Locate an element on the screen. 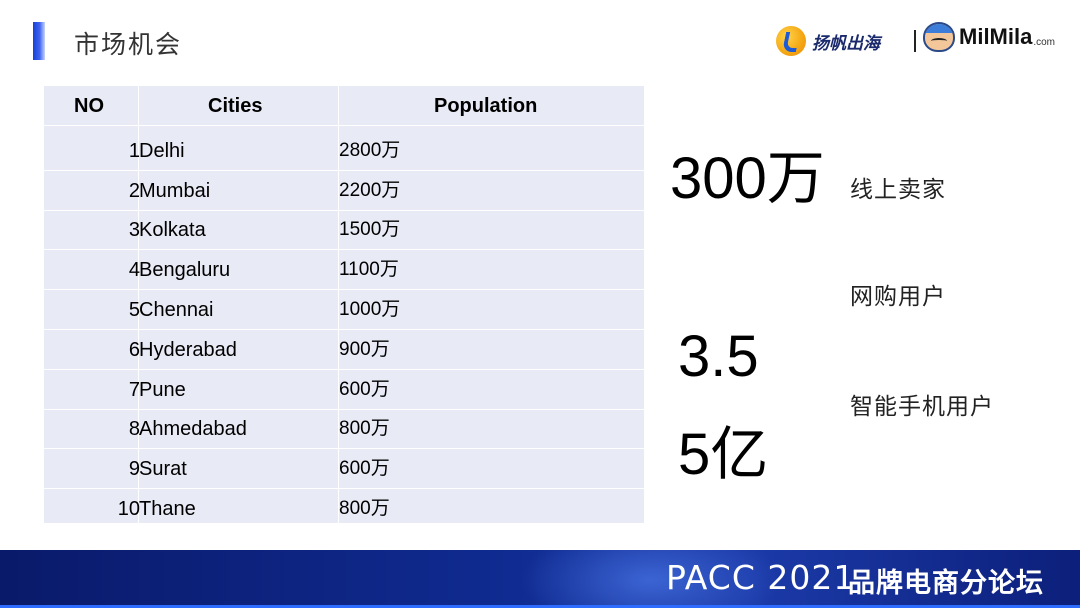 This screenshot has height=608, width=1080. table-row: 10 Thane 800万 is located at coordinates (344, 509).